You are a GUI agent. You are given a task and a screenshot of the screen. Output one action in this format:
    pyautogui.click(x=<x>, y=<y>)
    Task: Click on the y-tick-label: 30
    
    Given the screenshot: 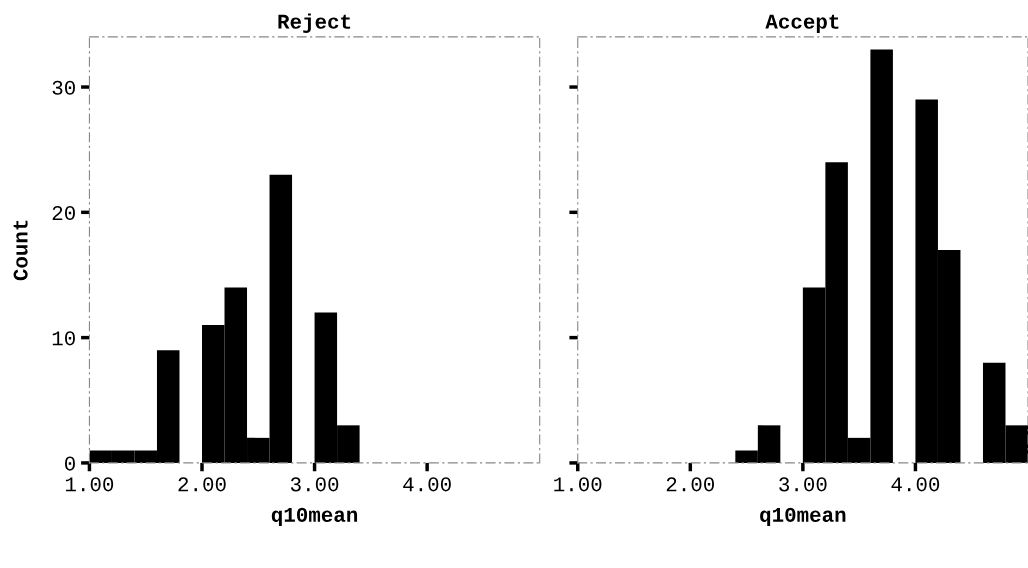 What is the action you would take?
    pyautogui.click(x=63, y=87)
    